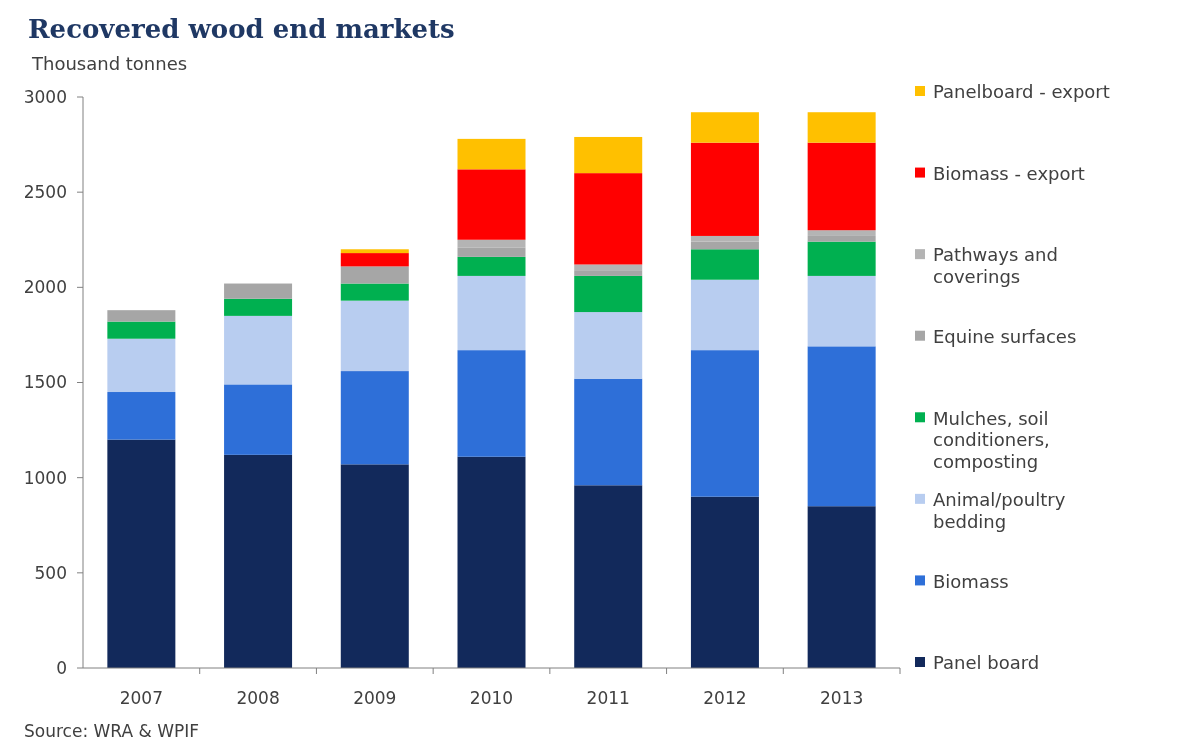  What do you see at coordinates (111, 731) in the screenshot?
I see `source-note: Source: WRA & WPIF` at bounding box center [111, 731].